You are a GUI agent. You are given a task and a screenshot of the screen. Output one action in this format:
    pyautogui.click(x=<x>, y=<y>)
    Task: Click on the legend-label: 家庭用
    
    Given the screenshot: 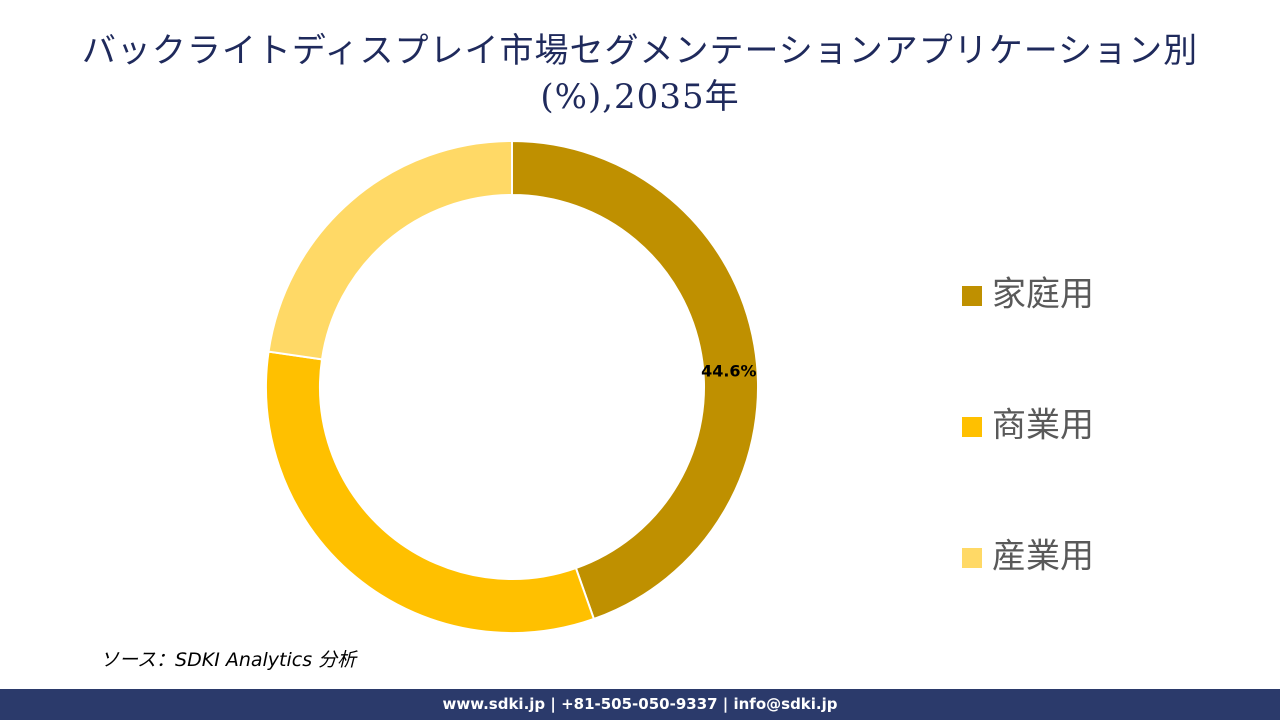 What is the action you would take?
    pyautogui.click(x=1043, y=295)
    